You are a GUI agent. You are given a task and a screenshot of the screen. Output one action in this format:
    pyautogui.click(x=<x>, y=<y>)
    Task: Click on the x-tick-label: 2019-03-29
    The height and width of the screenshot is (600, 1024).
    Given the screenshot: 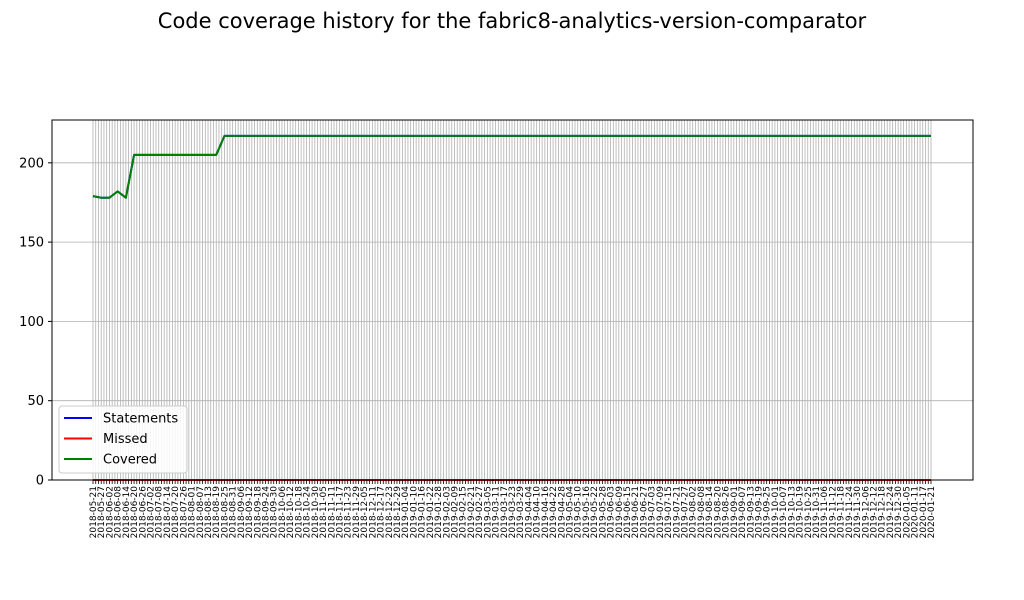 What is the action you would take?
    pyautogui.click(x=521, y=512)
    